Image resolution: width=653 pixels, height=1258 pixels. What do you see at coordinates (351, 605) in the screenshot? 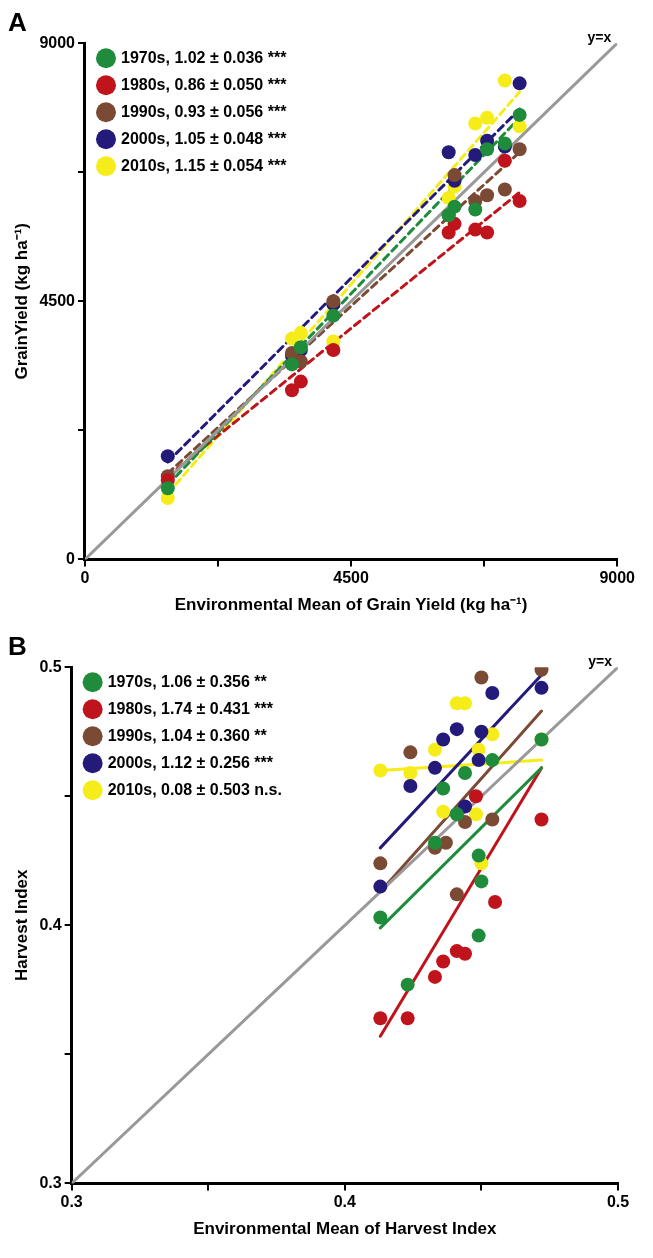
I see `x-axis-title: Environmental Mean of Grain Yield (kg ha⁻¹)` at bounding box center [351, 605].